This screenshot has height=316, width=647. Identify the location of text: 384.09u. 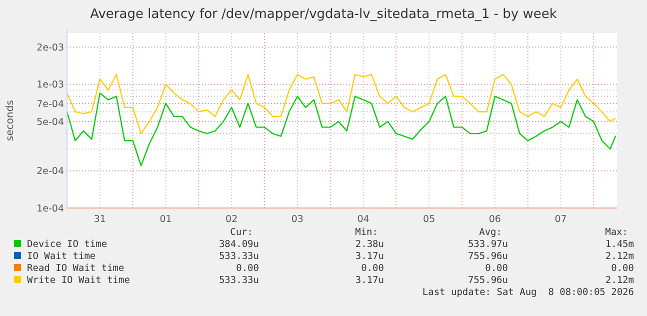
(238, 244).